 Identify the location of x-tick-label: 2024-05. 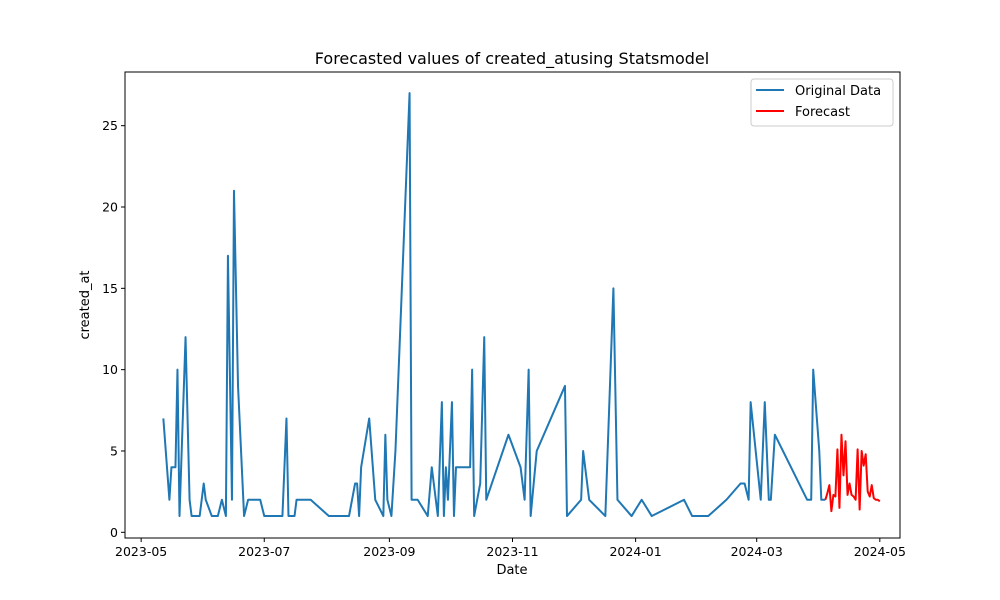
(880, 551).